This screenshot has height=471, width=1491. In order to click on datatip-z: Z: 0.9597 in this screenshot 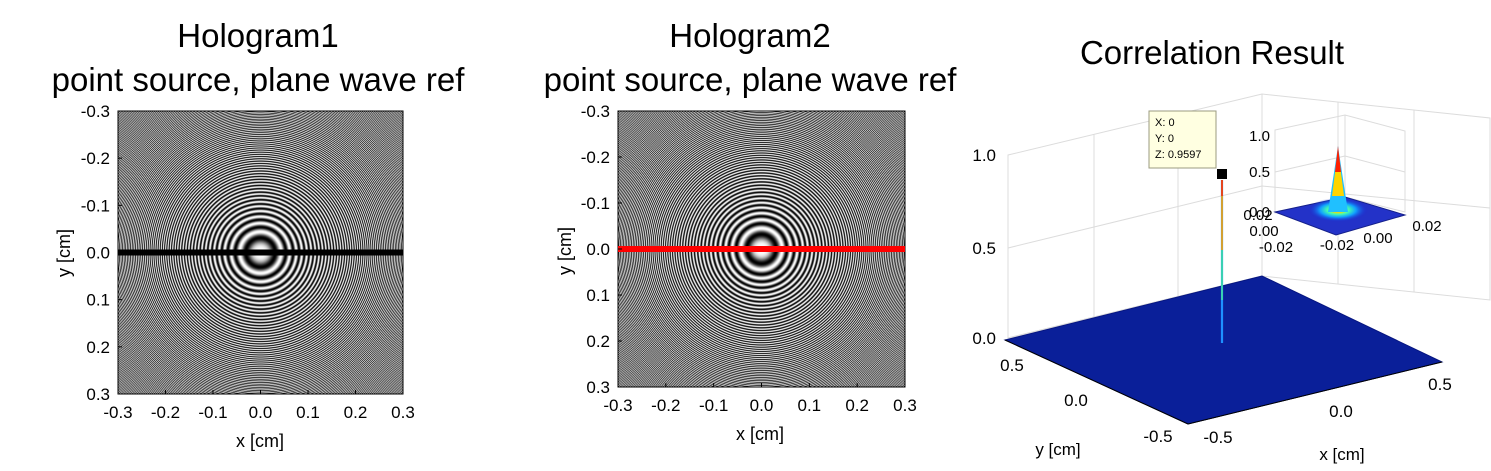, I will do `click(1178, 155)`.